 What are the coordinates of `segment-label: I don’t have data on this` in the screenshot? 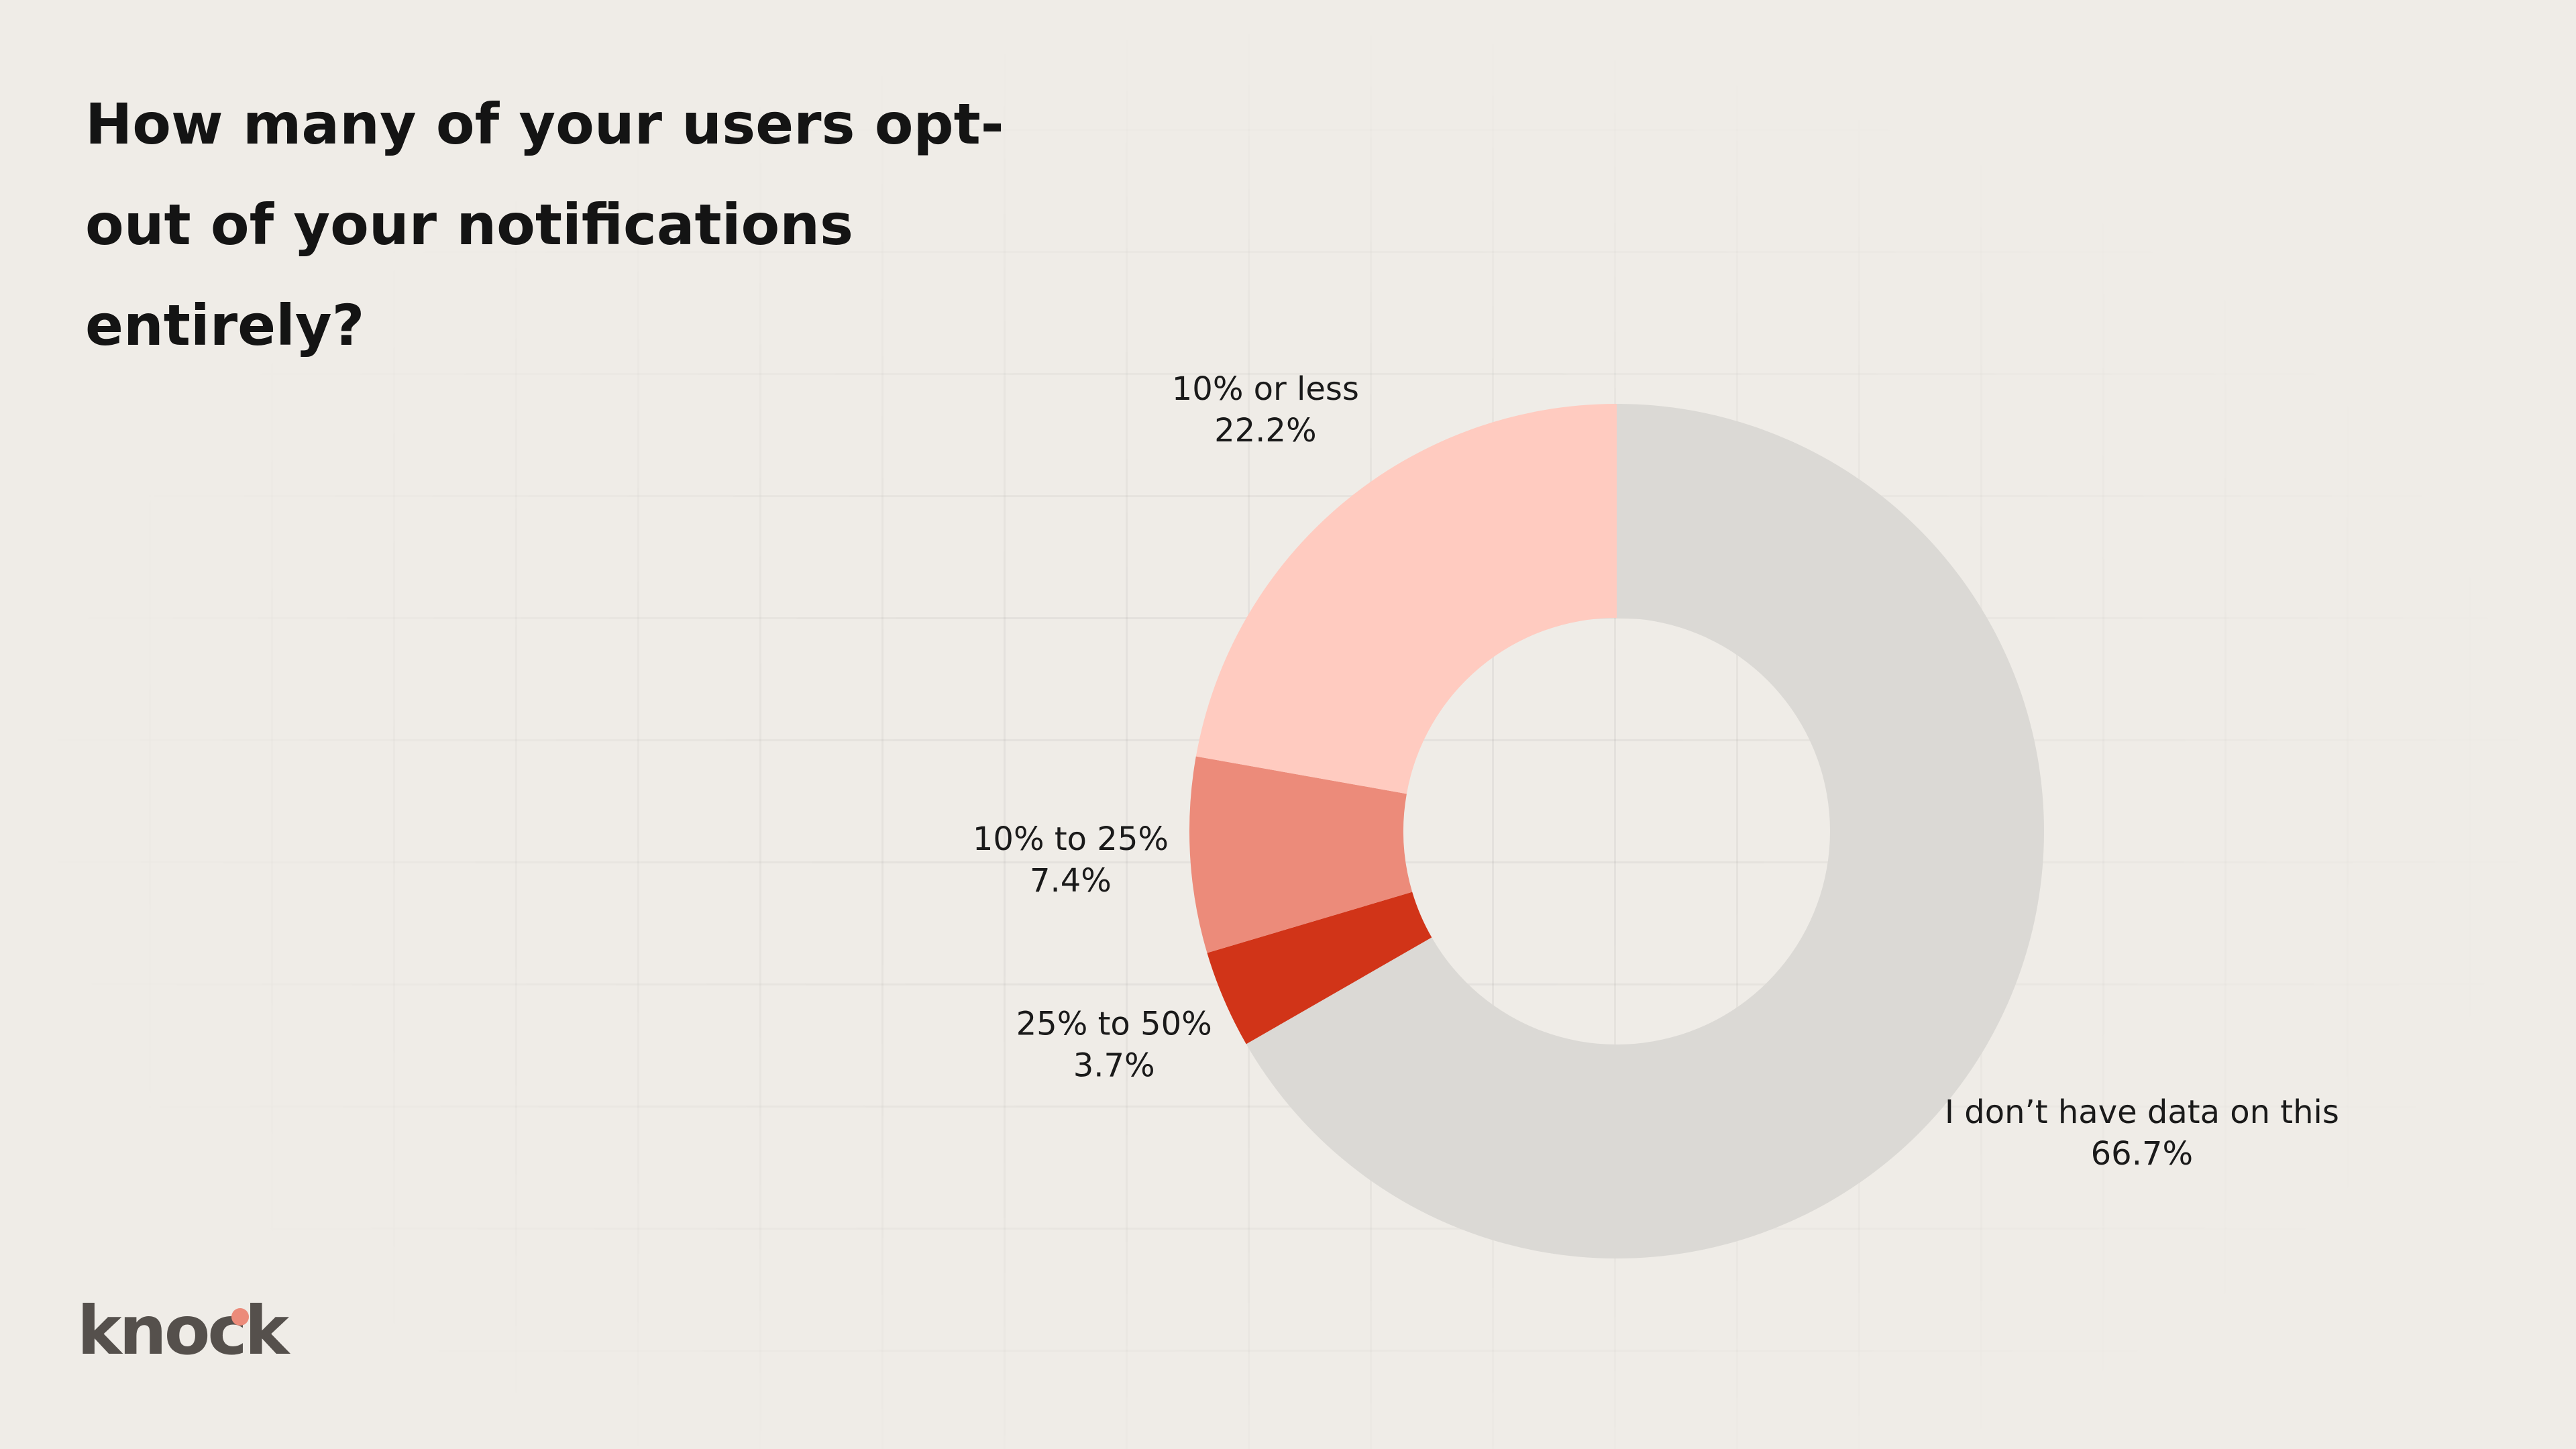 It's located at (2142, 1112).